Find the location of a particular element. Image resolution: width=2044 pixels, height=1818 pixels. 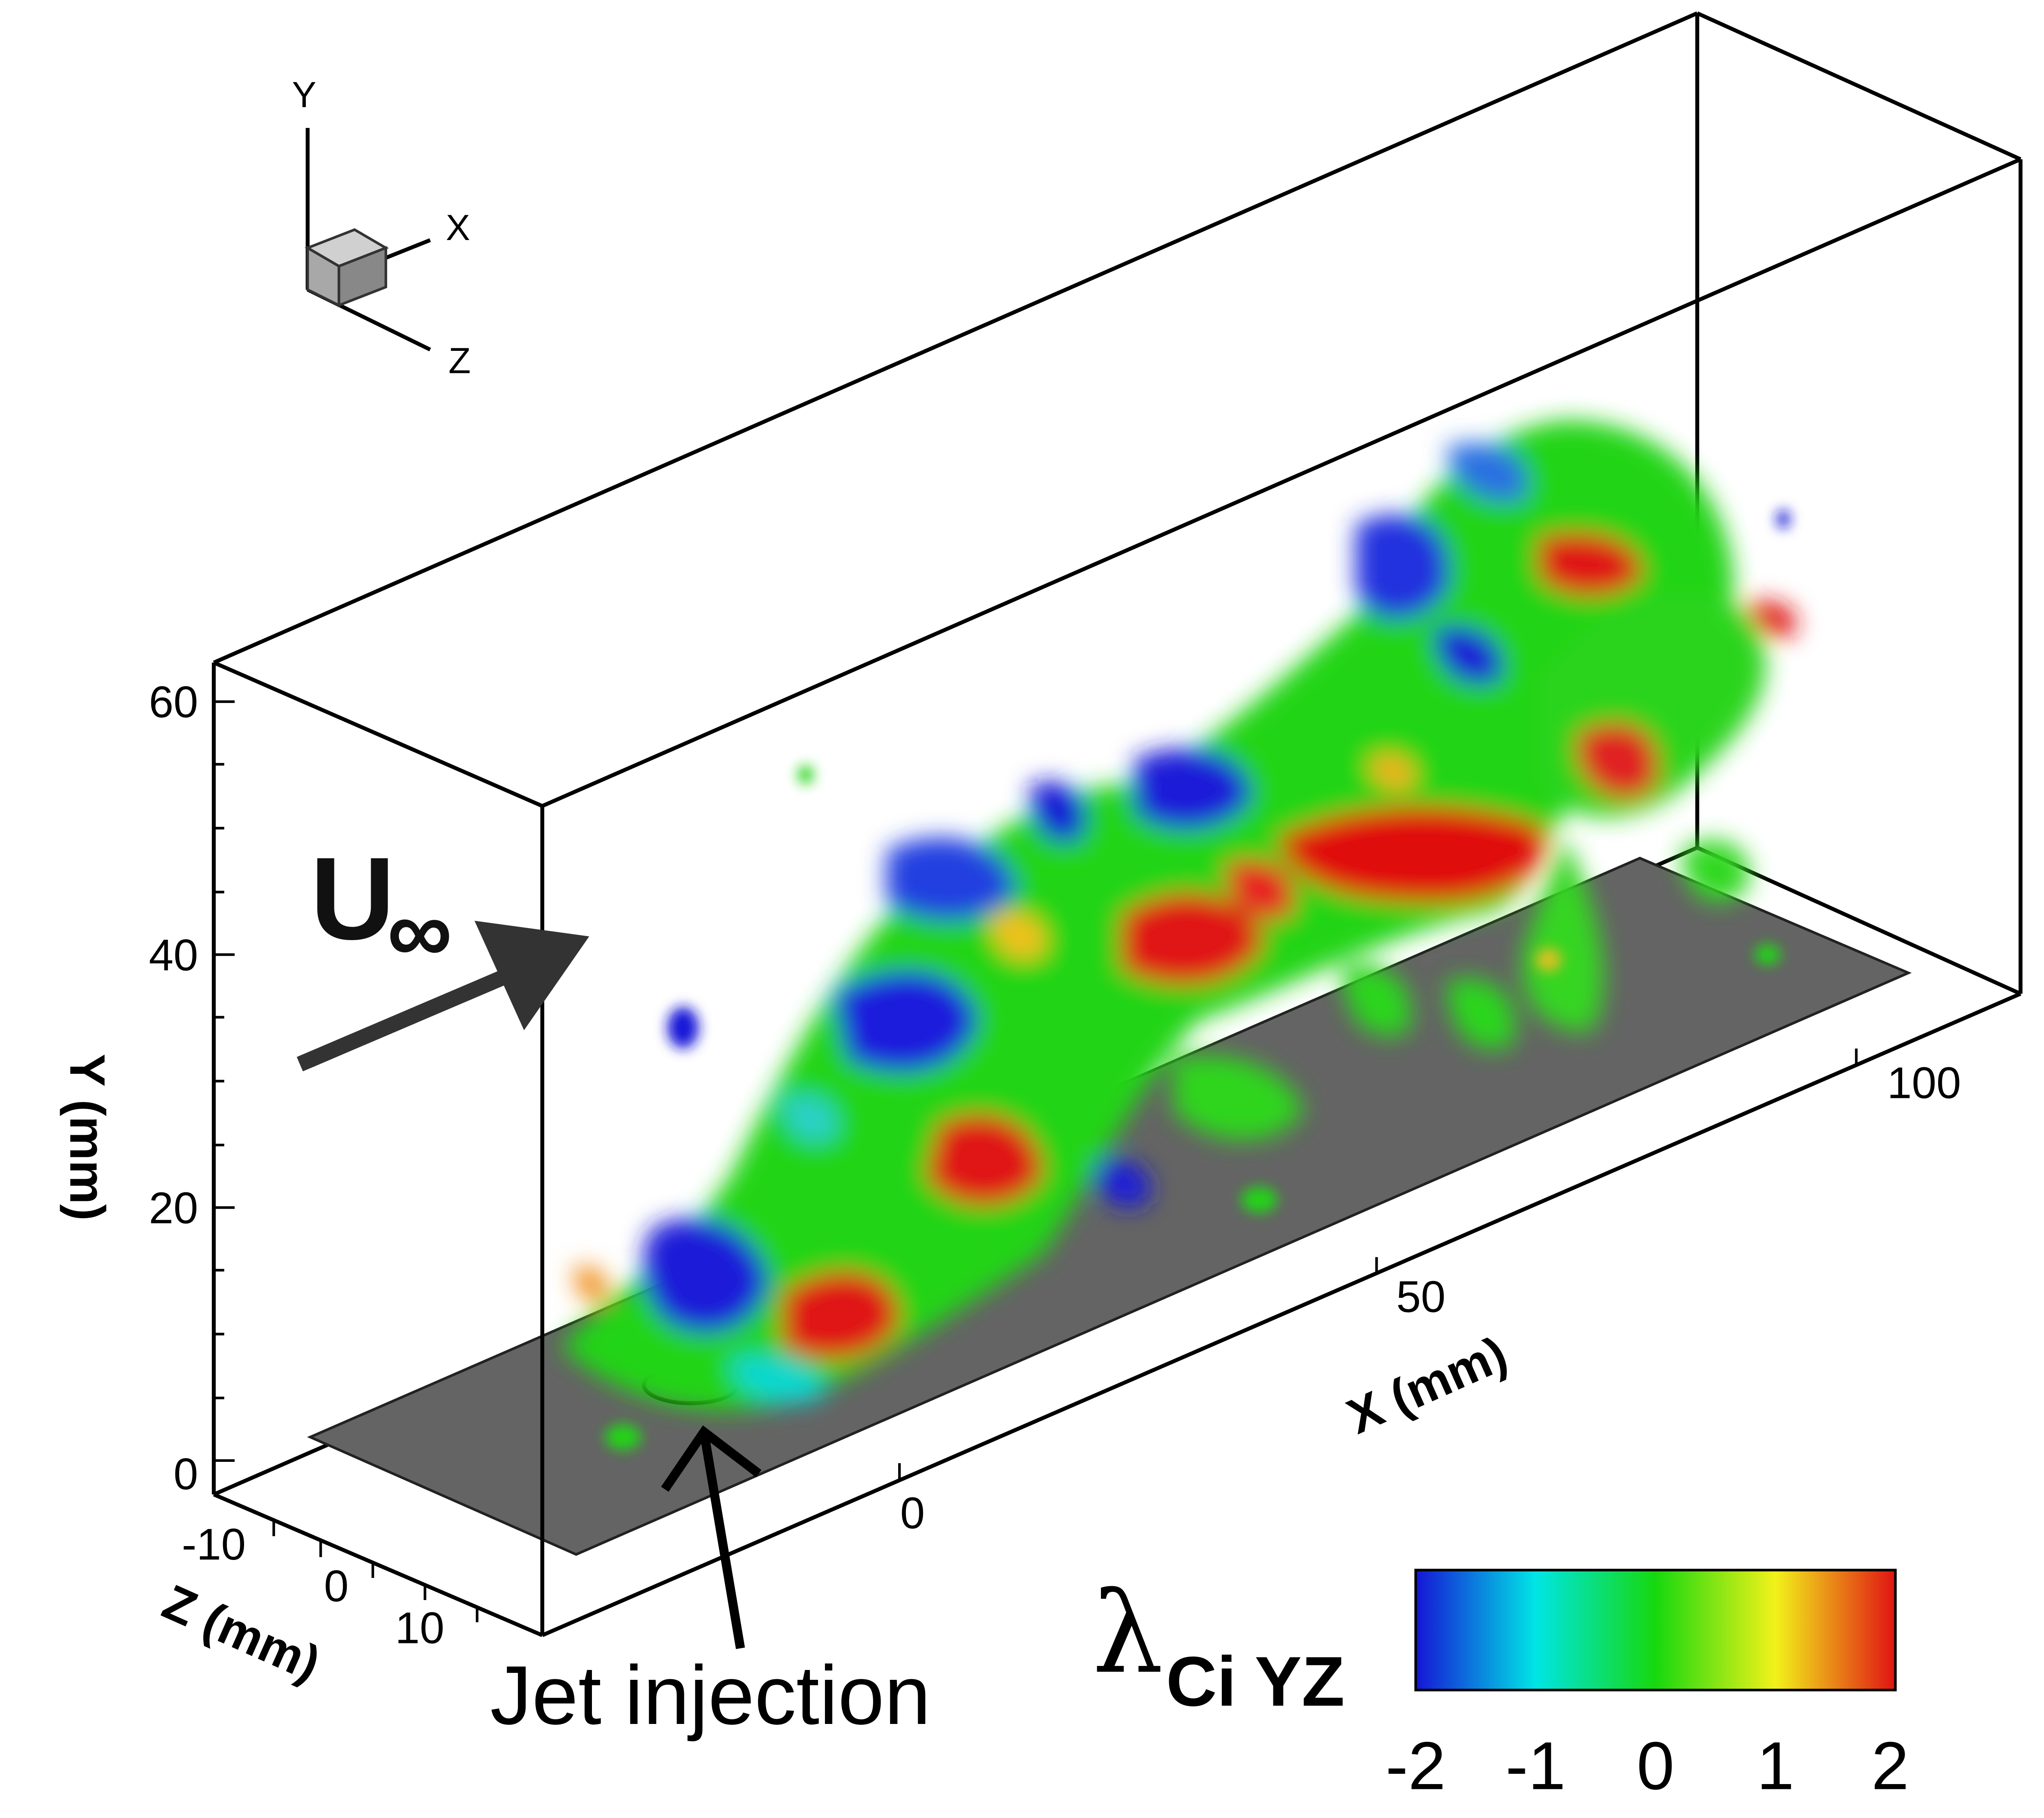

z-tick-10: 10 is located at coordinates (420, 1627).